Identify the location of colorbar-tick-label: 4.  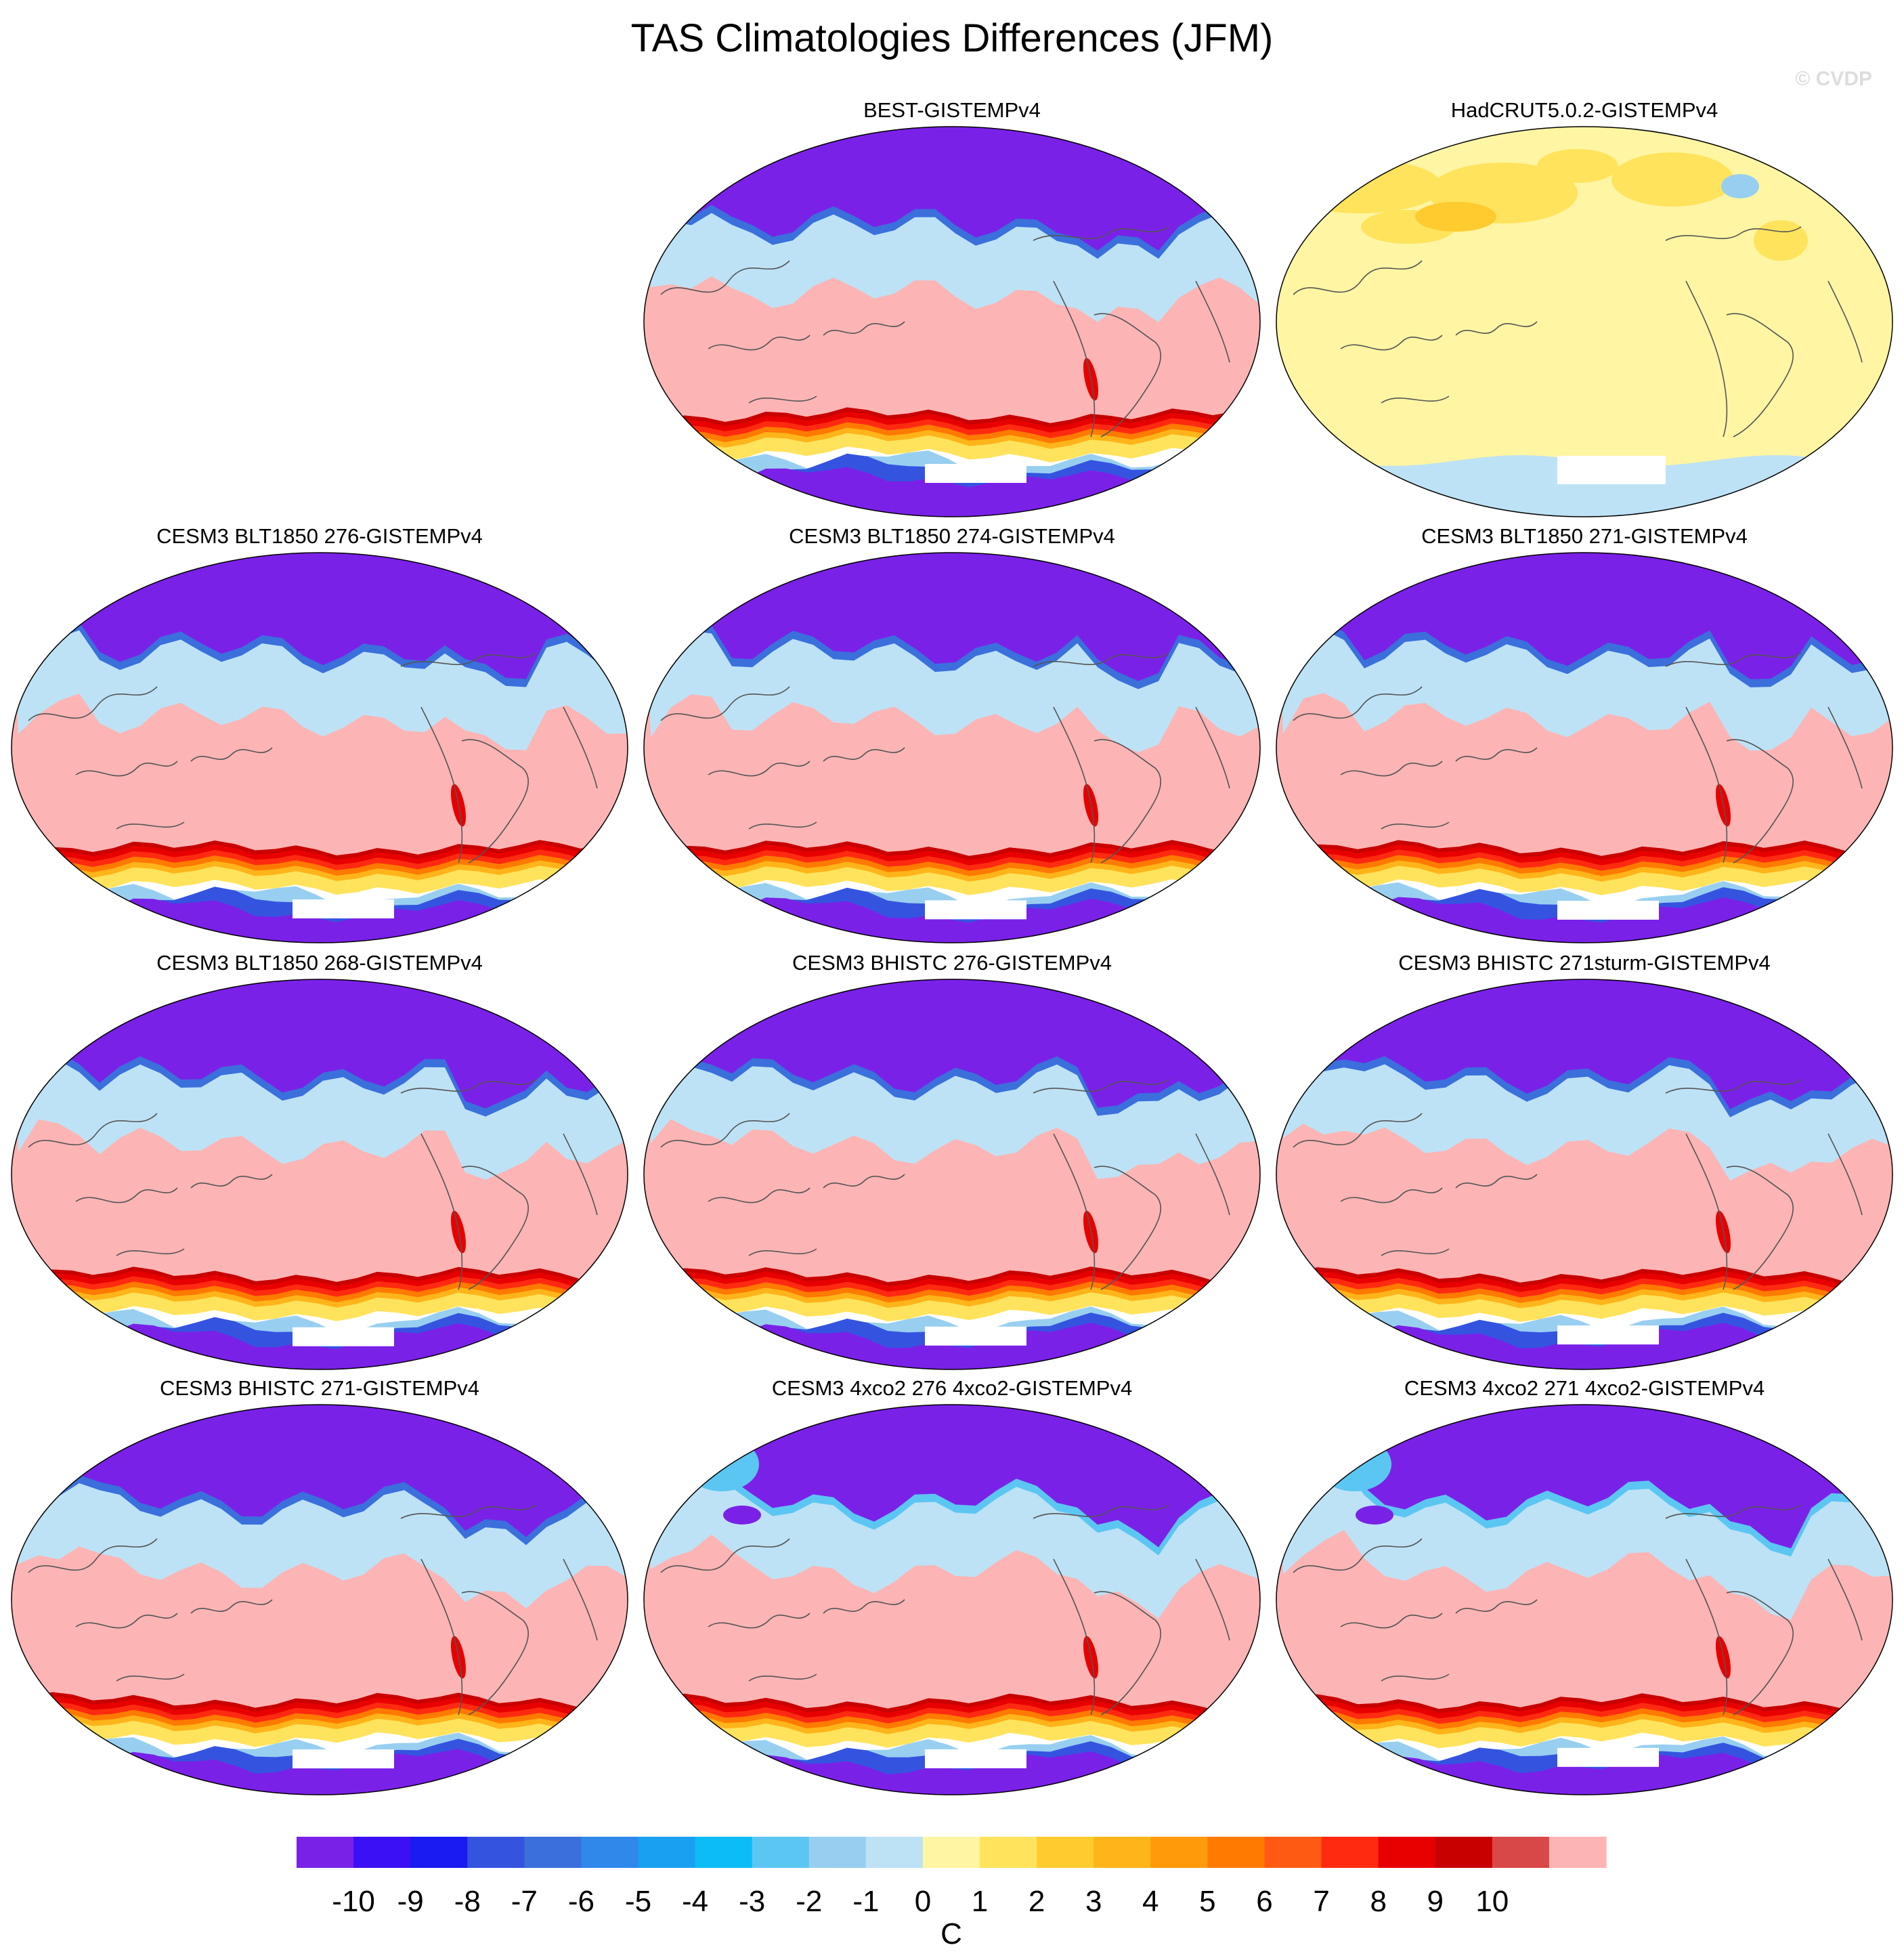
(1150, 1901).